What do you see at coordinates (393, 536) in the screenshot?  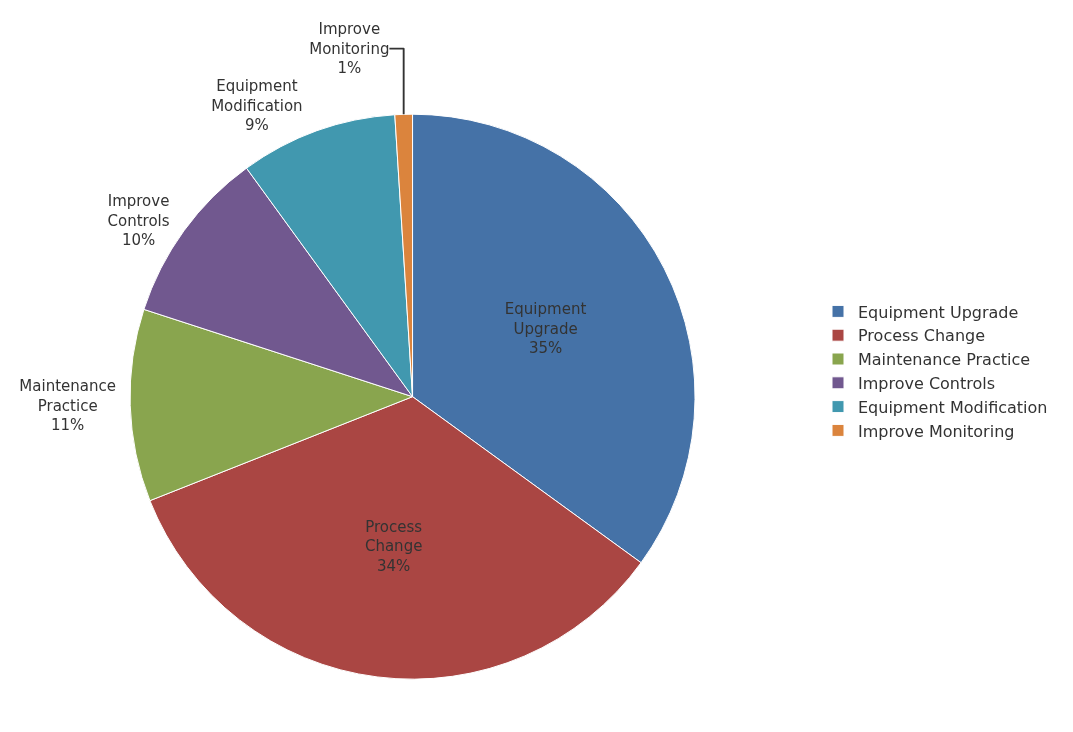 I see `slice-label: Process Change` at bounding box center [393, 536].